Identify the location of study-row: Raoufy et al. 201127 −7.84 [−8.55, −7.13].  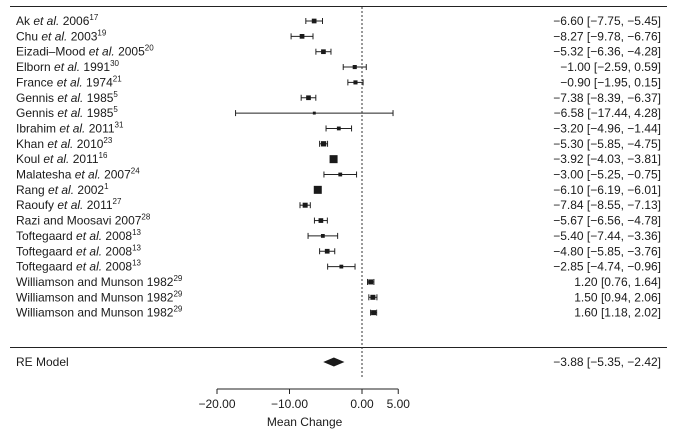
(338, 204).